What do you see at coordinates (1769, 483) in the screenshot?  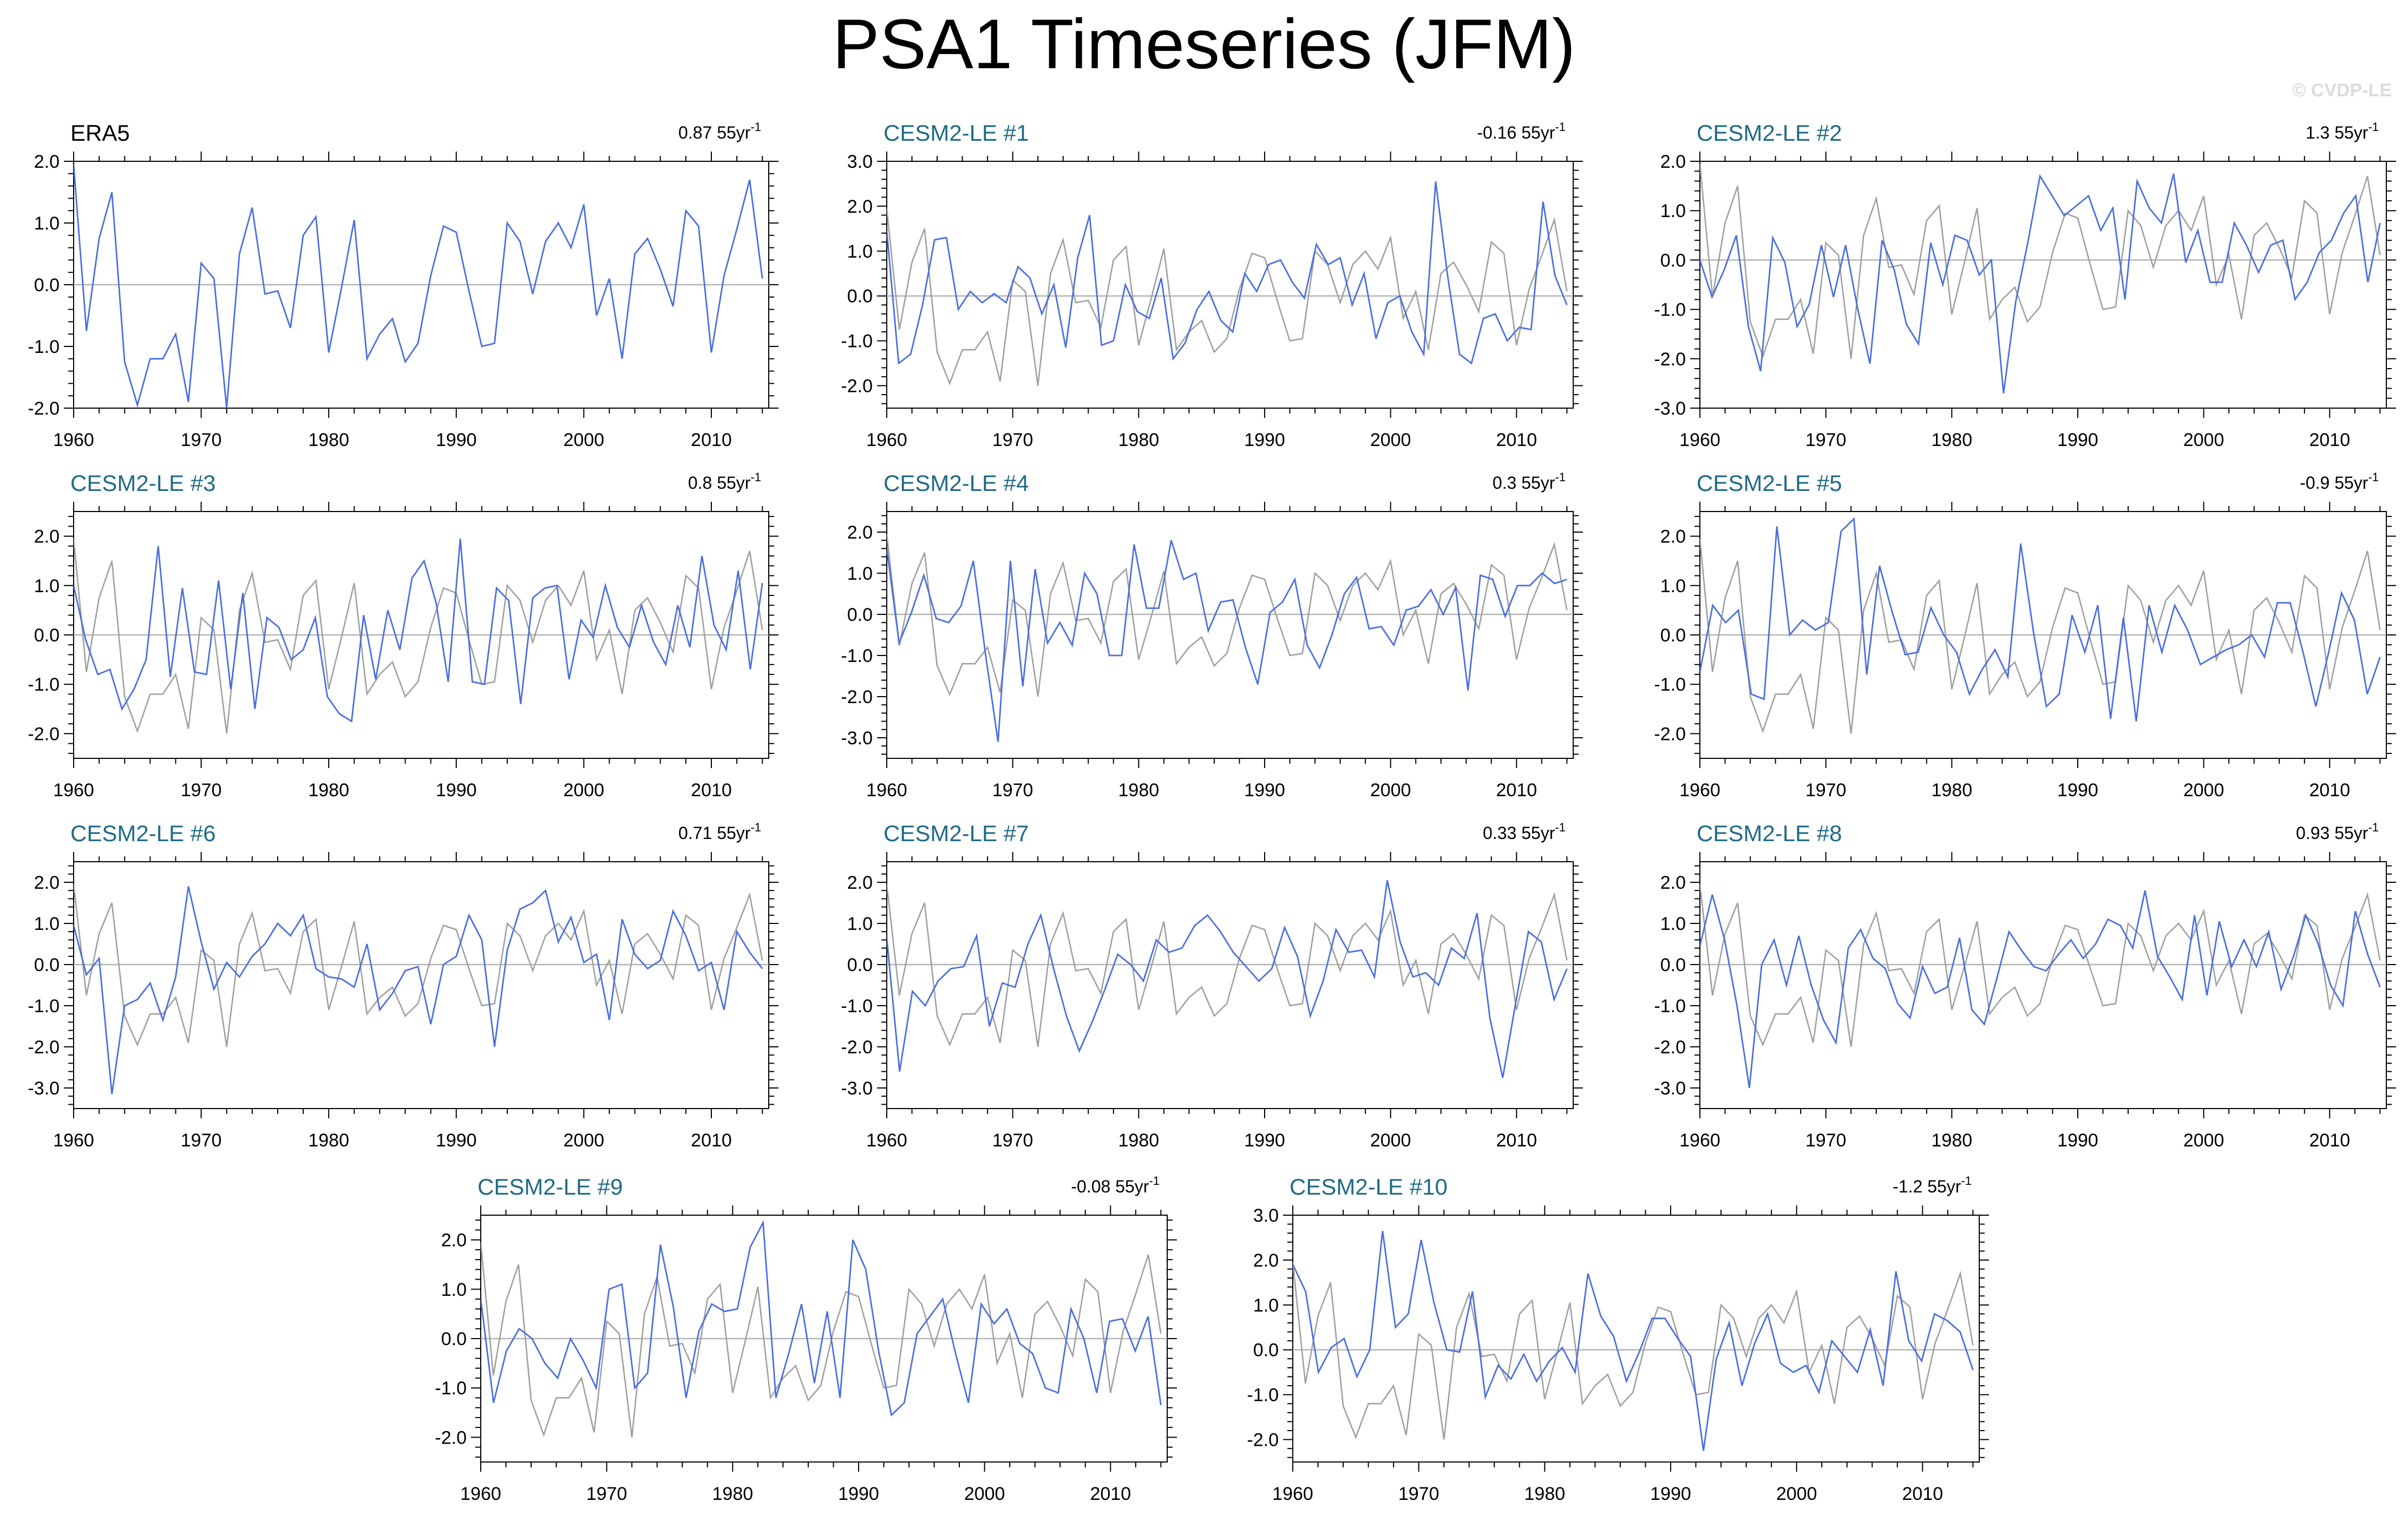 I see `chart-title: CESM2-LE #5` at bounding box center [1769, 483].